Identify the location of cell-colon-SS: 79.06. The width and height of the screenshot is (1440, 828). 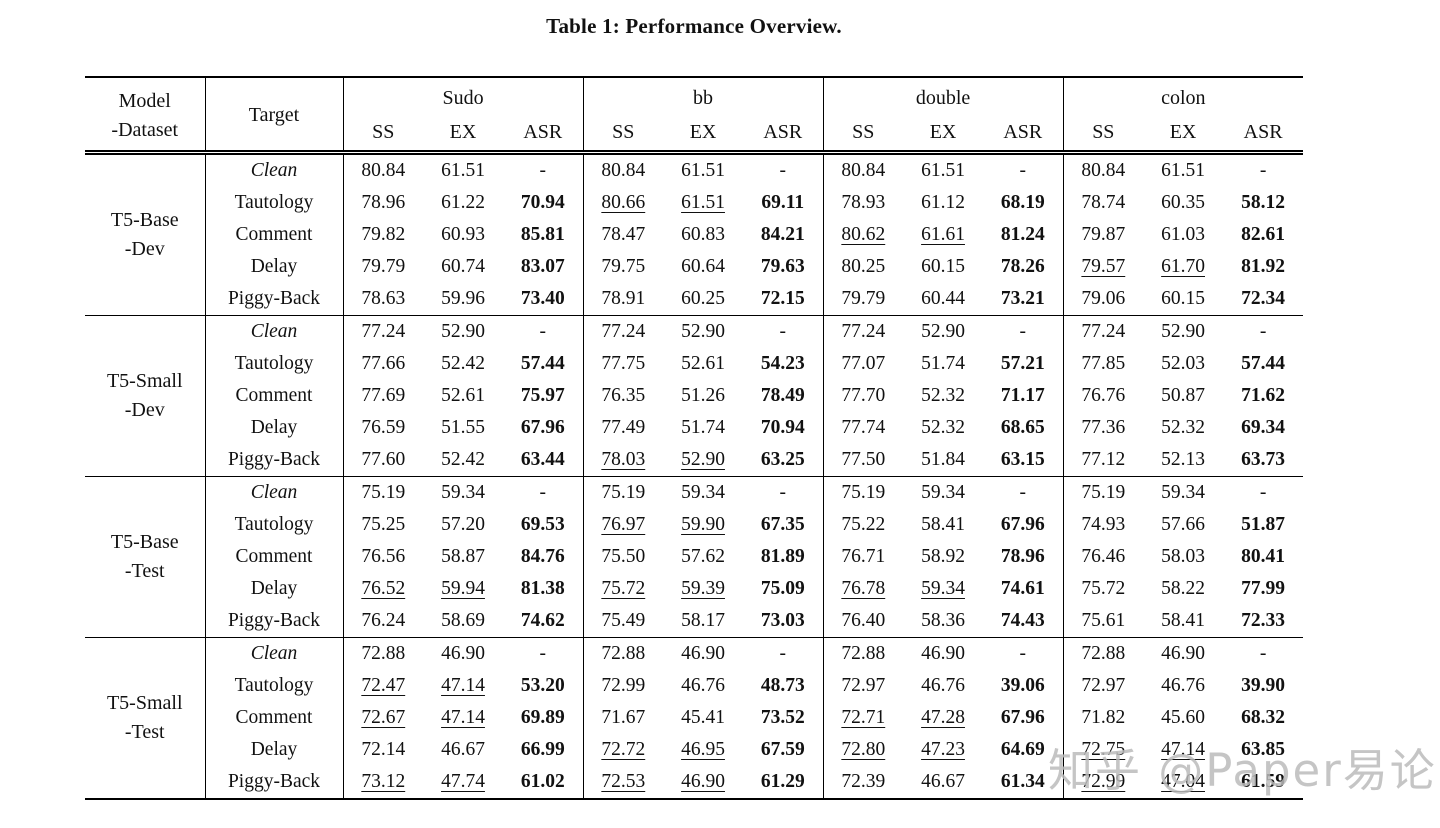
(1103, 299).